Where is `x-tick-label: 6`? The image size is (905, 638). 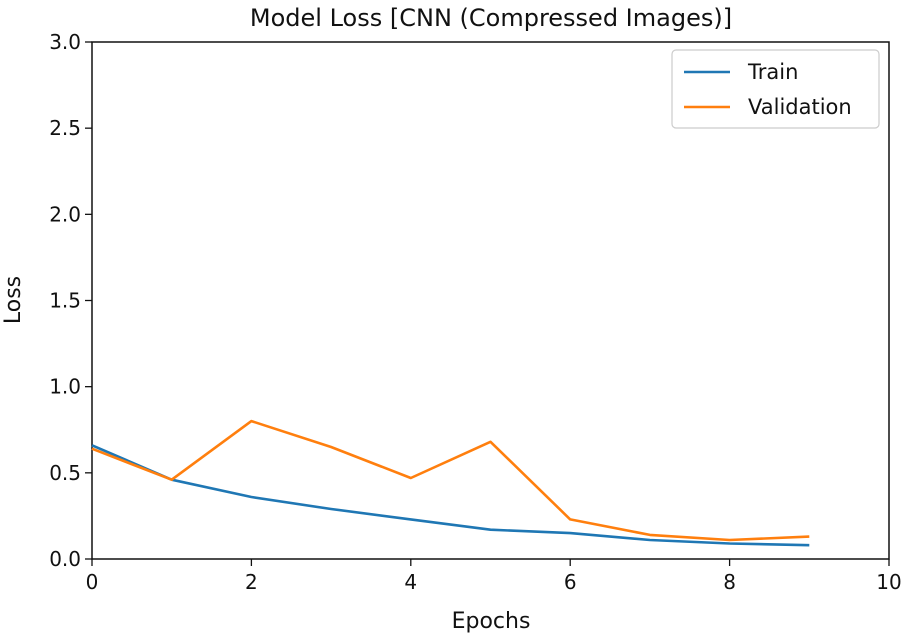 x-tick-label: 6 is located at coordinates (570, 582).